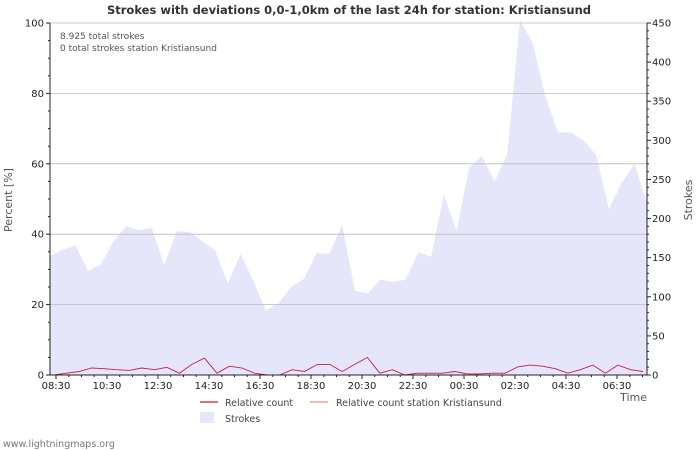  What do you see at coordinates (362, 386) in the screenshot?
I see `x-tick-label: 20:30` at bounding box center [362, 386].